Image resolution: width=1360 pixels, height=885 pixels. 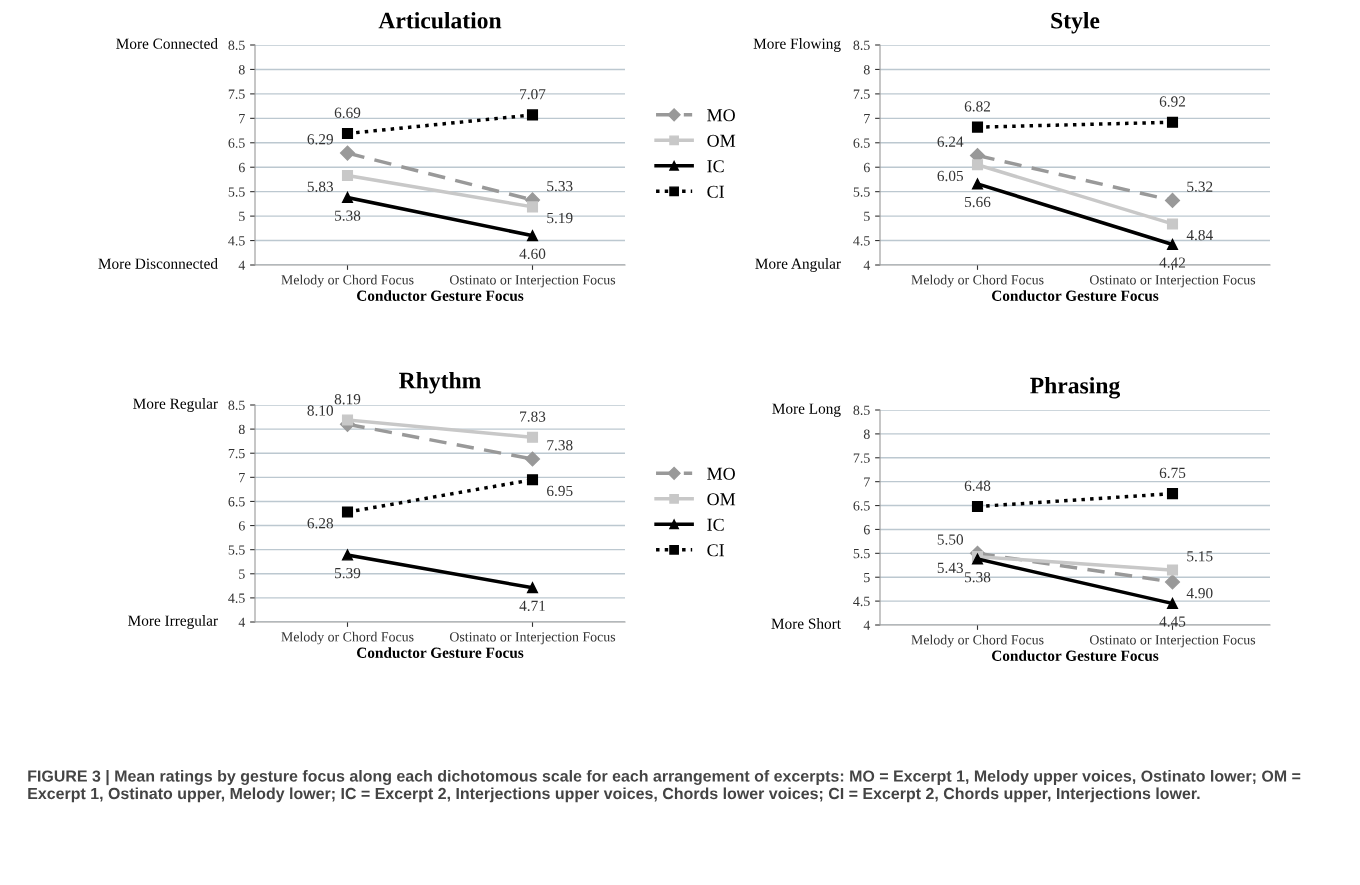 What do you see at coordinates (532, 606) in the screenshot?
I see `data-label: 4.71` at bounding box center [532, 606].